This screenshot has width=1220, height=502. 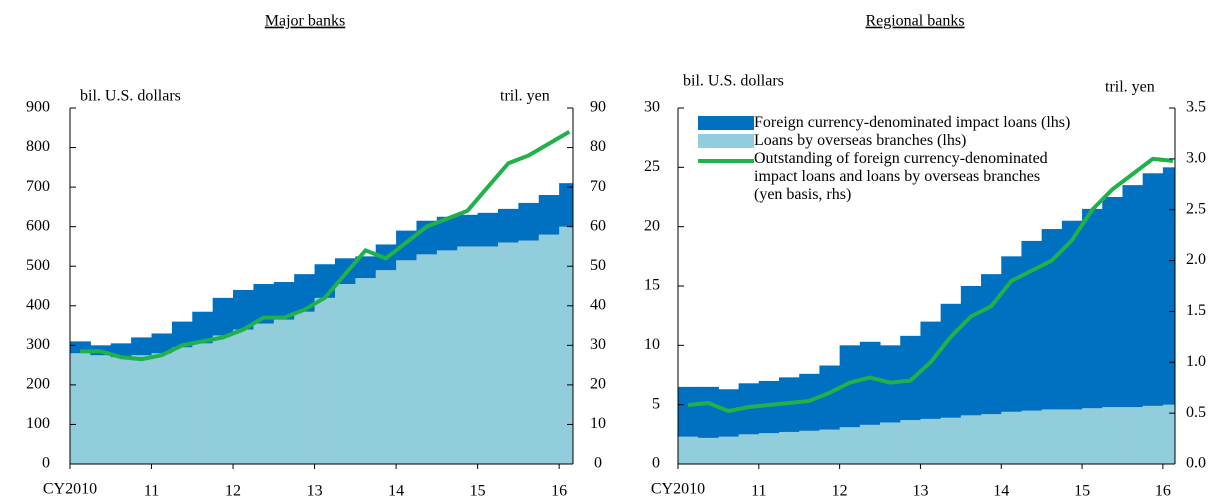 What do you see at coordinates (598, 107) in the screenshot?
I see `y2-tick-label: 90` at bounding box center [598, 107].